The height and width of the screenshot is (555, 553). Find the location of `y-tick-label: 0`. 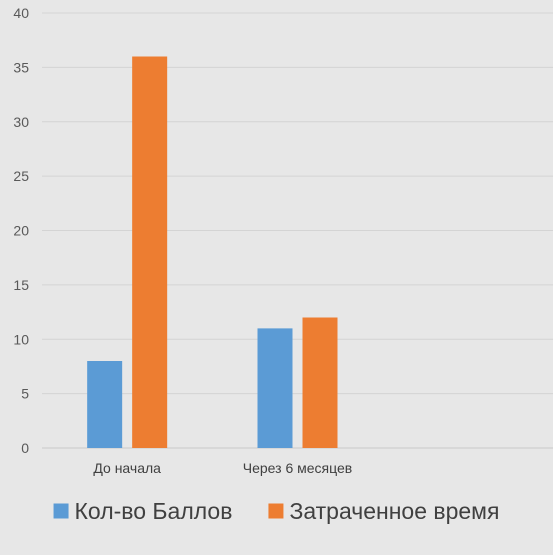

y-tick-label: 0 is located at coordinates (25, 448).